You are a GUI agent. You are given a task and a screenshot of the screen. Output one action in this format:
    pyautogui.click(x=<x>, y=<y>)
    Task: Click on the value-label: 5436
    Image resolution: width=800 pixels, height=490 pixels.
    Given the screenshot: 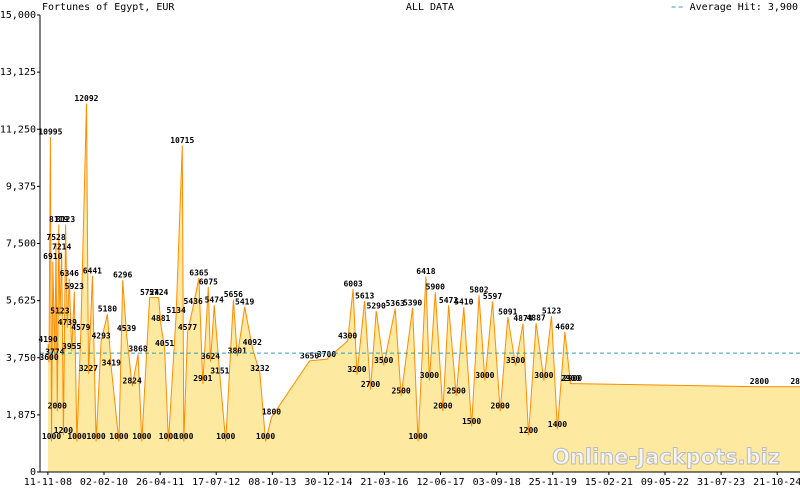 What is the action you would take?
    pyautogui.click(x=193, y=301)
    